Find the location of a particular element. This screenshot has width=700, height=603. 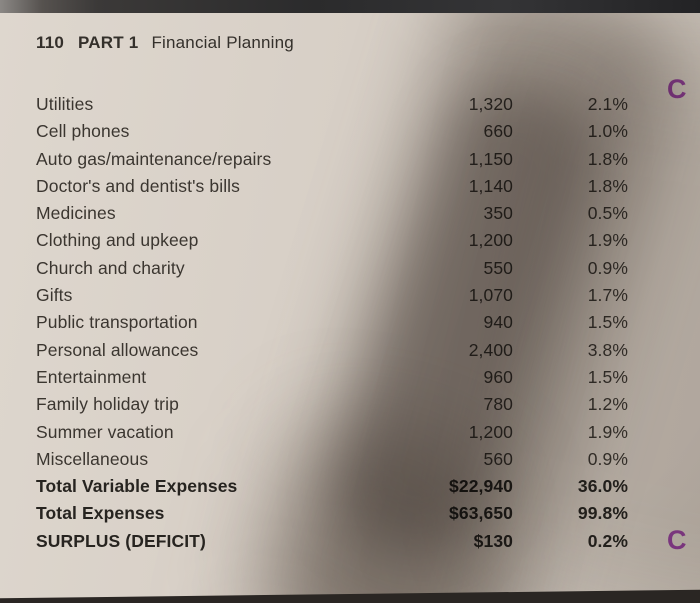

table-row: Total Expenses $63,650 99.8% is located at coordinates (332, 513).